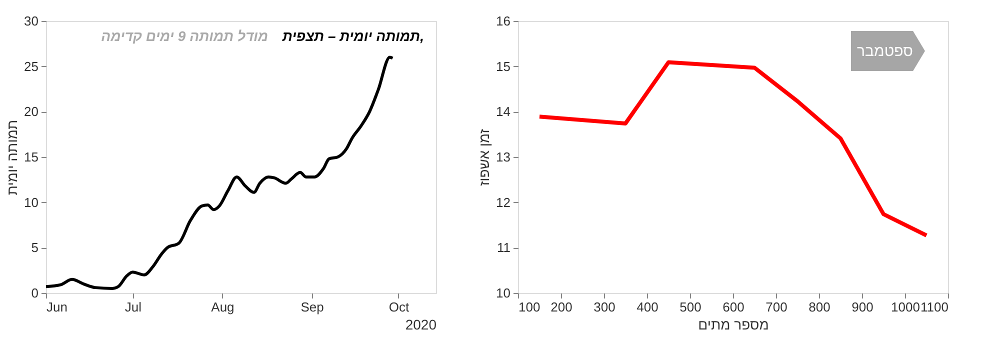  Describe the element at coordinates (691, 307) in the screenshot. I see `x-tick-label: 500` at that location.